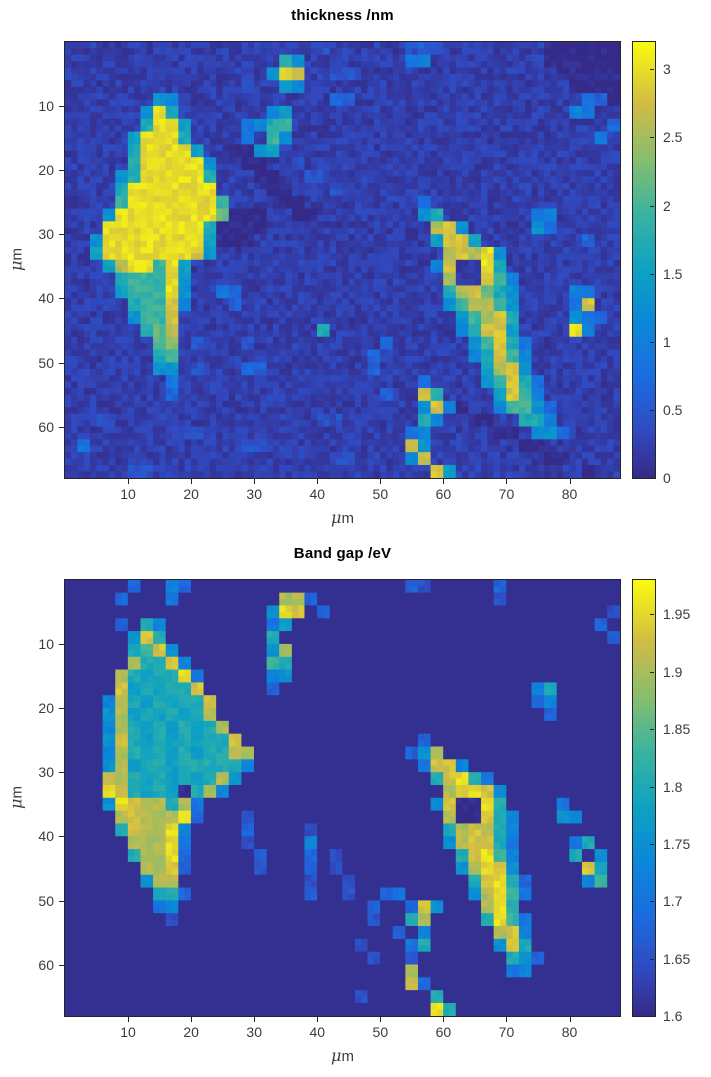 The height and width of the screenshot is (1077, 711). I want to click on colorbar-tick-label: 1.8, so click(673, 786).